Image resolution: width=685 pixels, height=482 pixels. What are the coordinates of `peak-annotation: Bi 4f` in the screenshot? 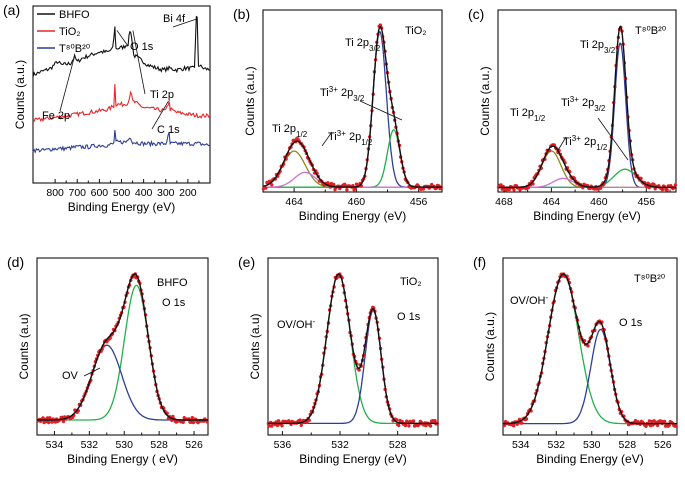 It's located at (174, 19).